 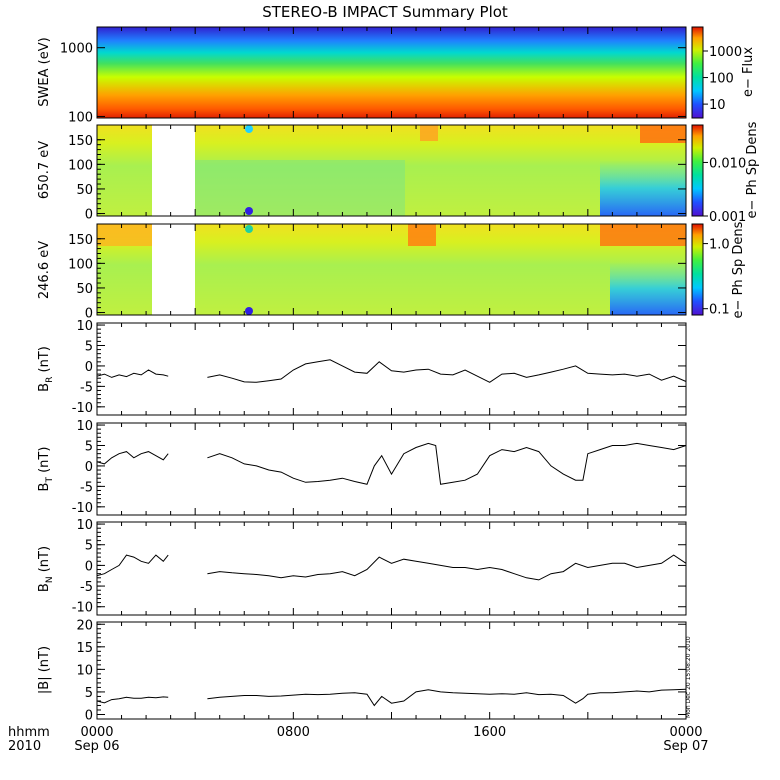 What do you see at coordinates (391, 670) in the screenshot?
I see `bmag-frame` at bounding box center [391, 670].